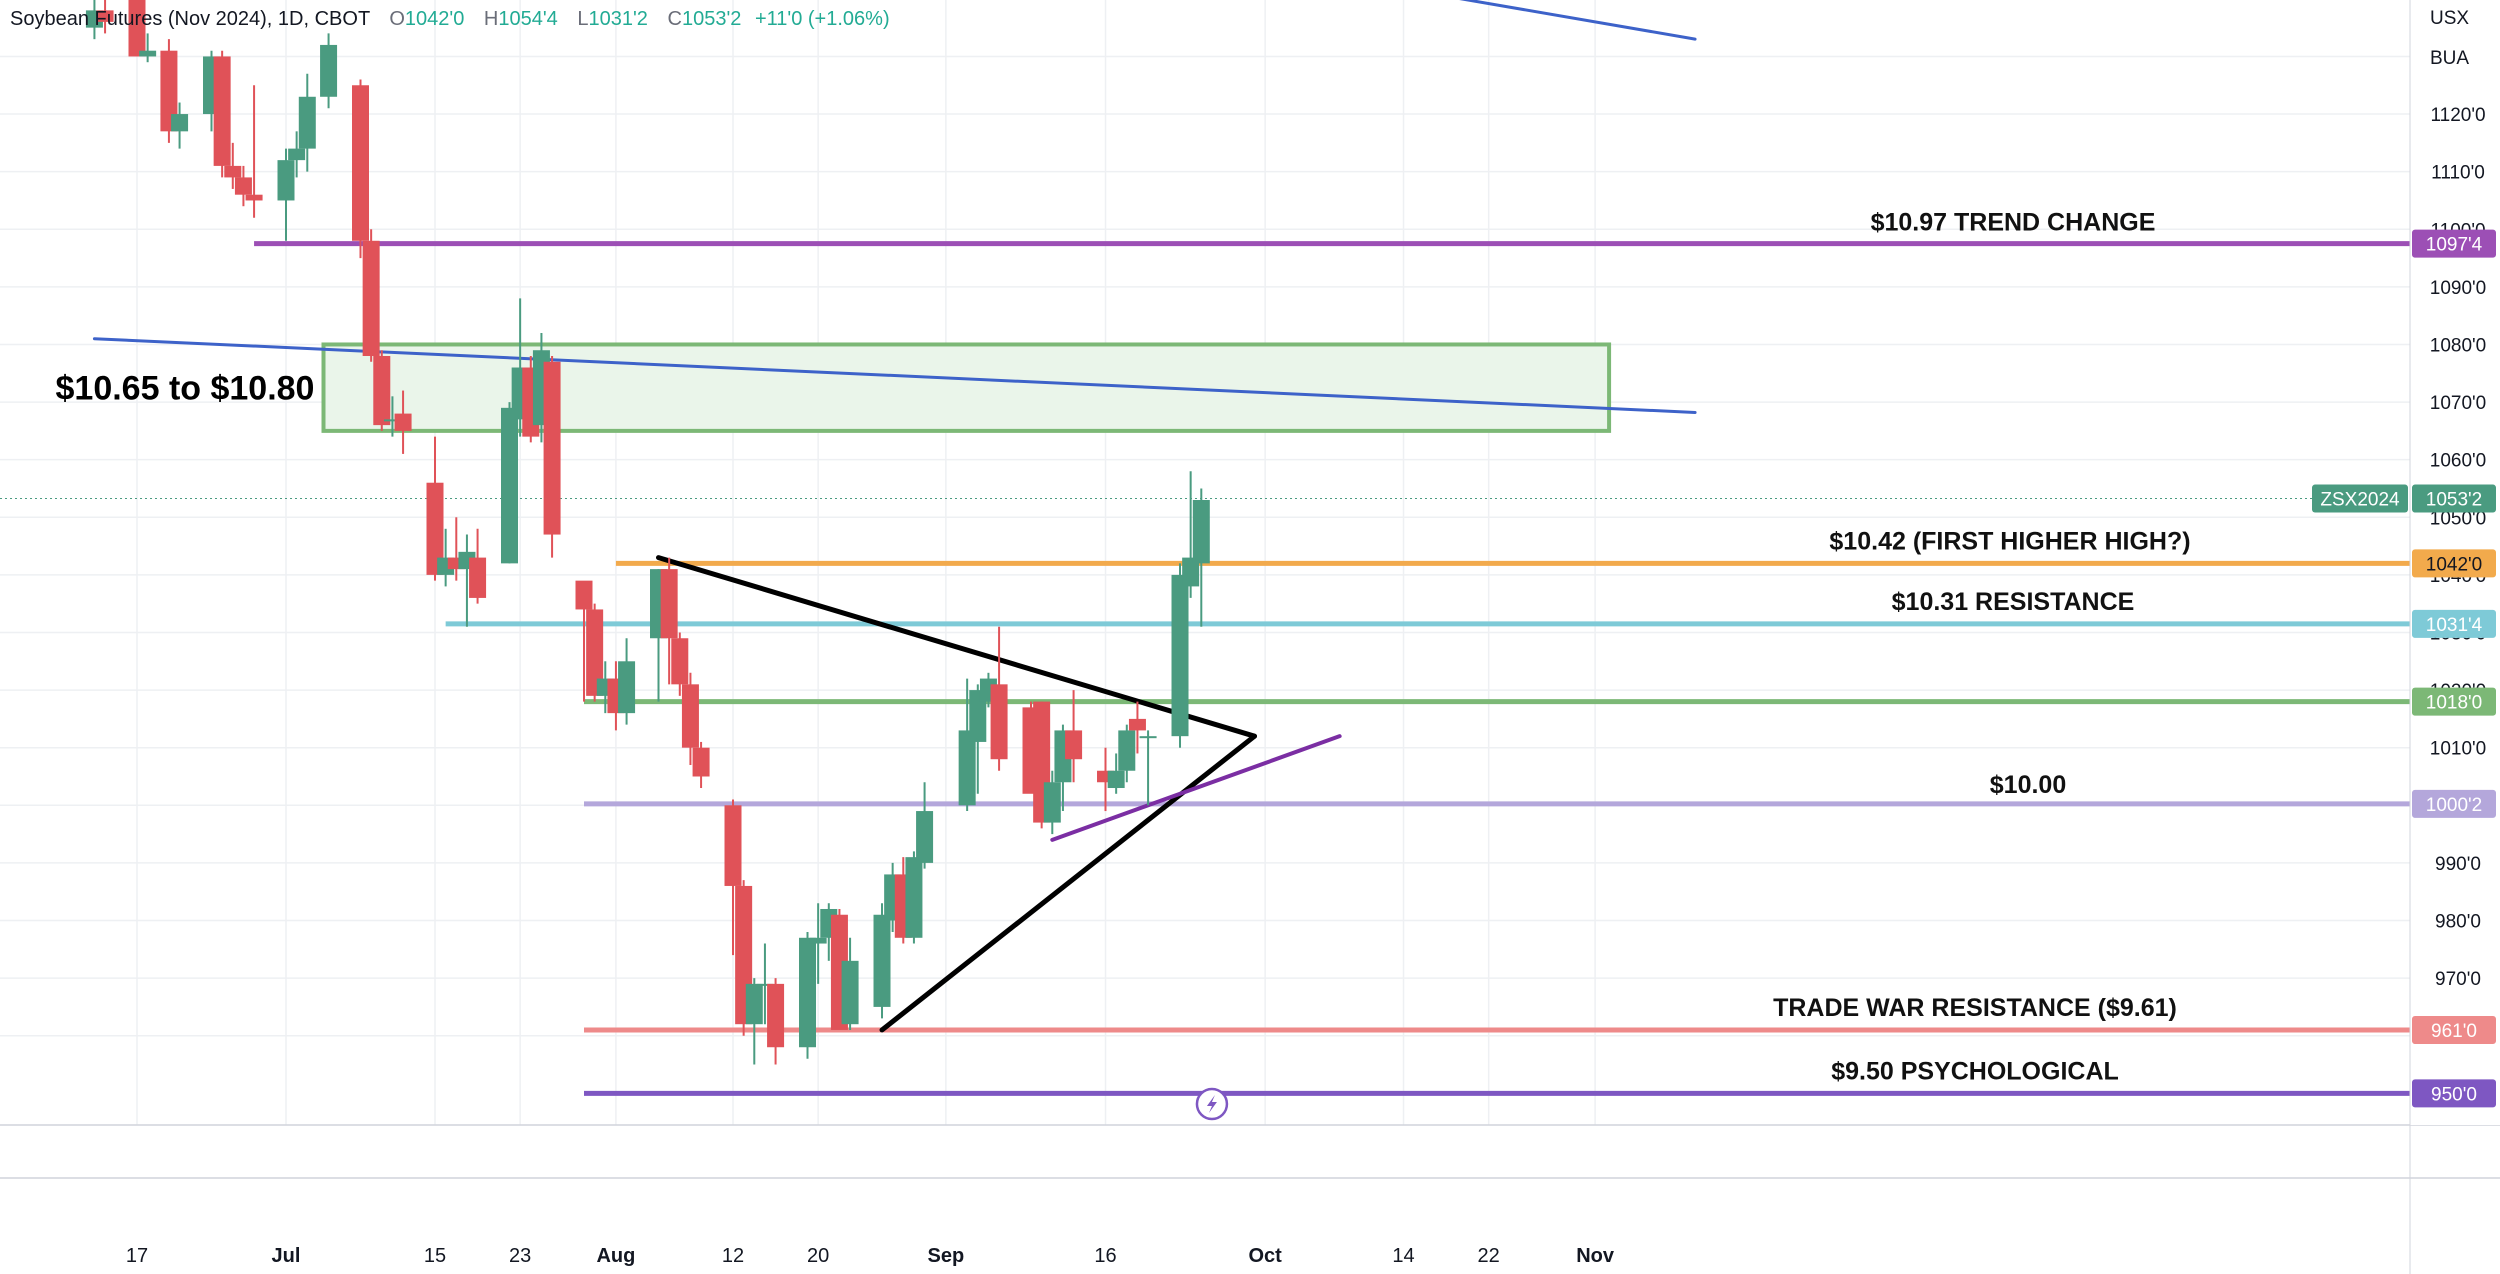  What do you see at coordinates (2009, 541) in the screenshot?
I see `level-label: $10.42 (FIRST HIGHER HIGH?)` at bounding box center [2009, 541].